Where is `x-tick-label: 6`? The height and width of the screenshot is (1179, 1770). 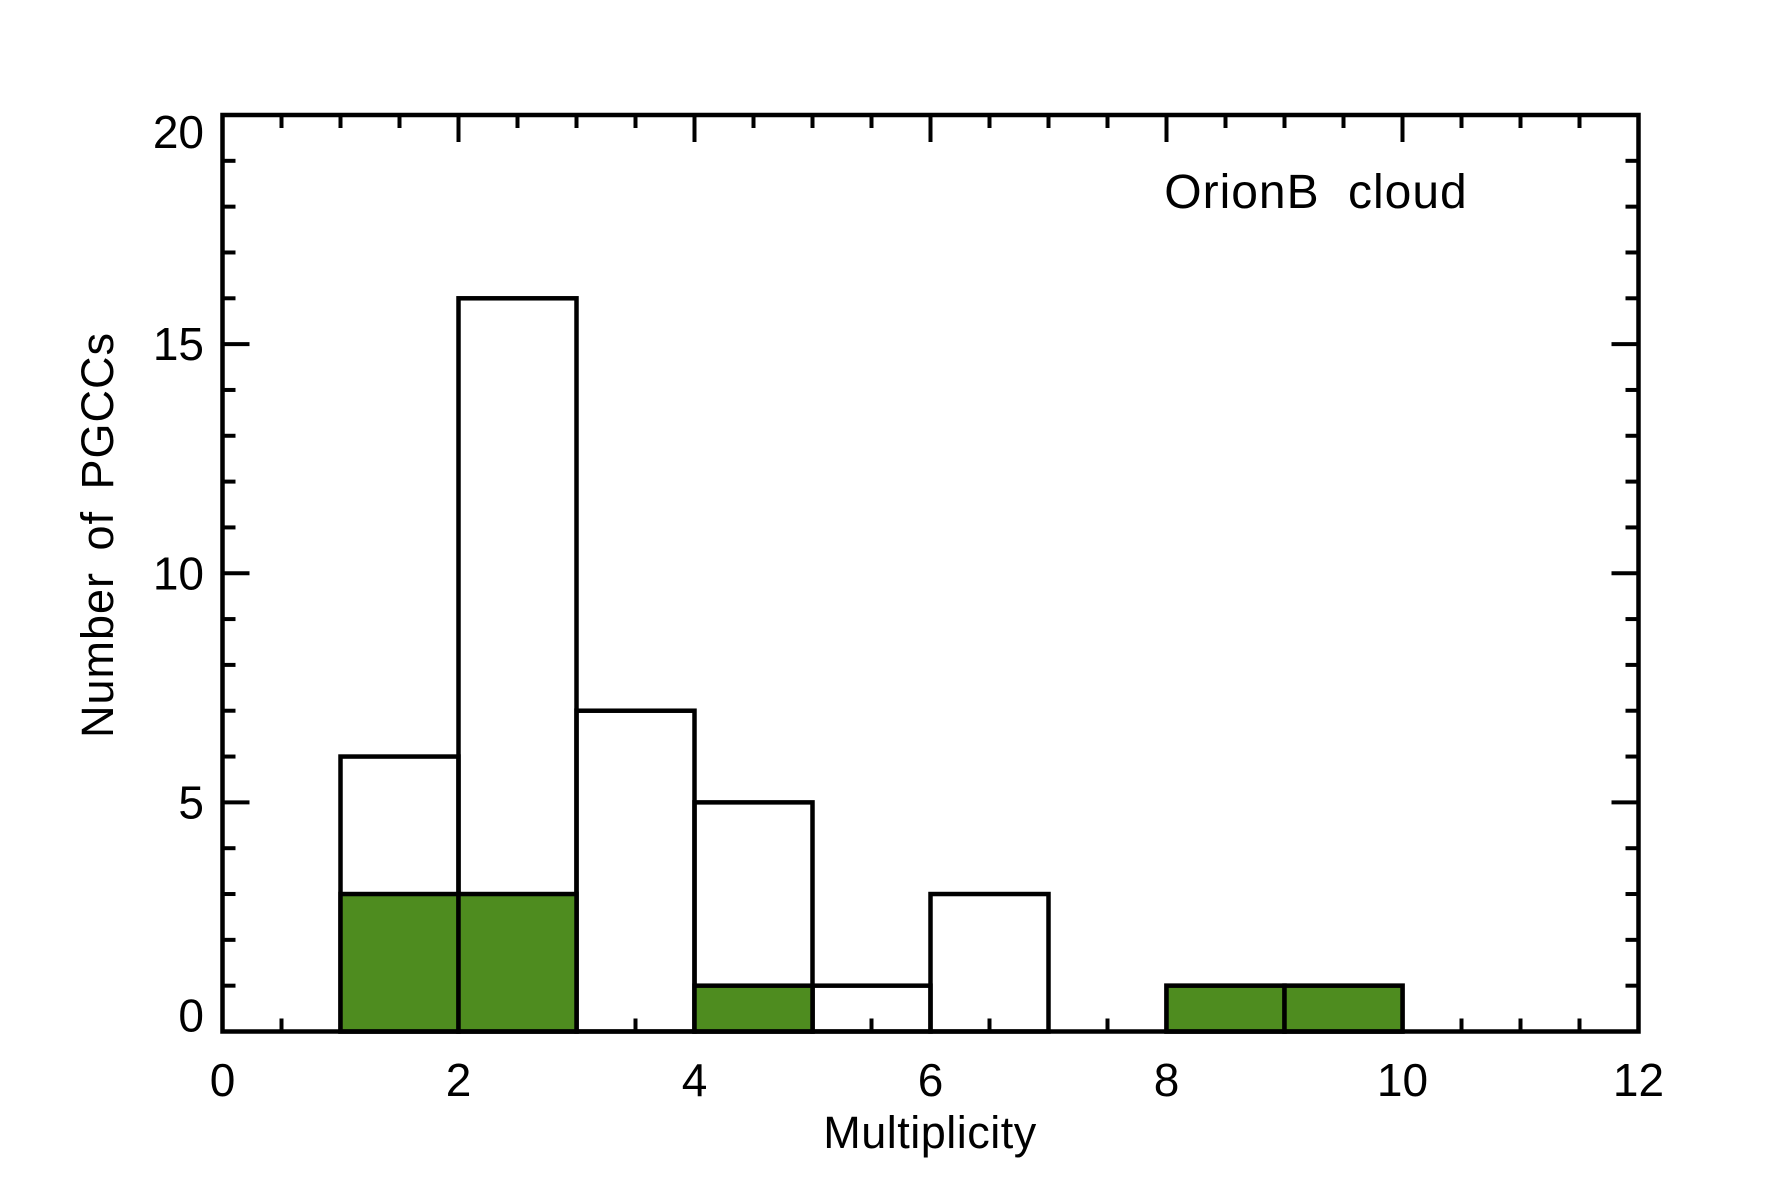
x-tick-label: 6 is located at coordinates (931, 1080).